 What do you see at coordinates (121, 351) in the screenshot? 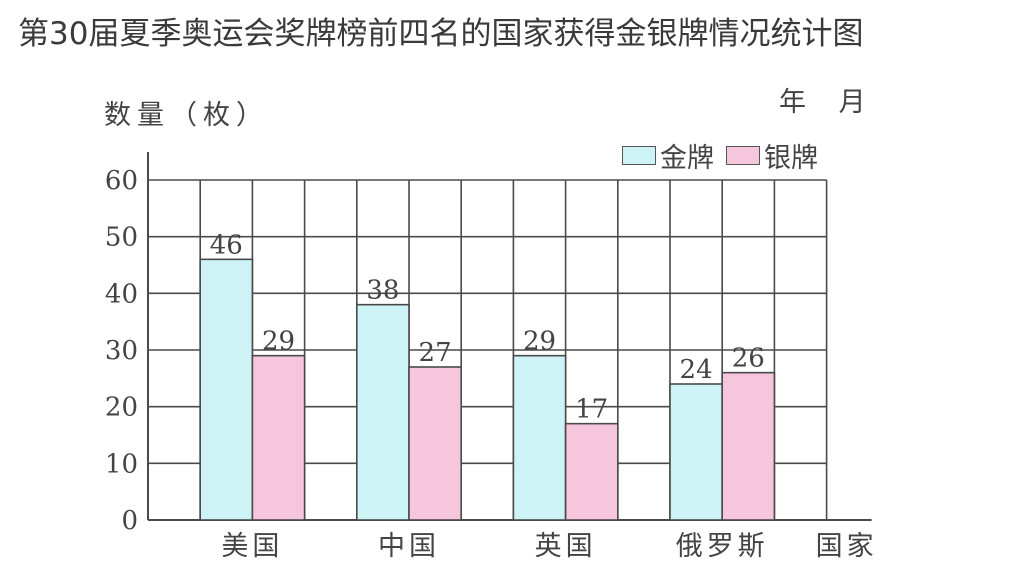
I see `y-tick-label: 30` at bounding box center [121, 351].